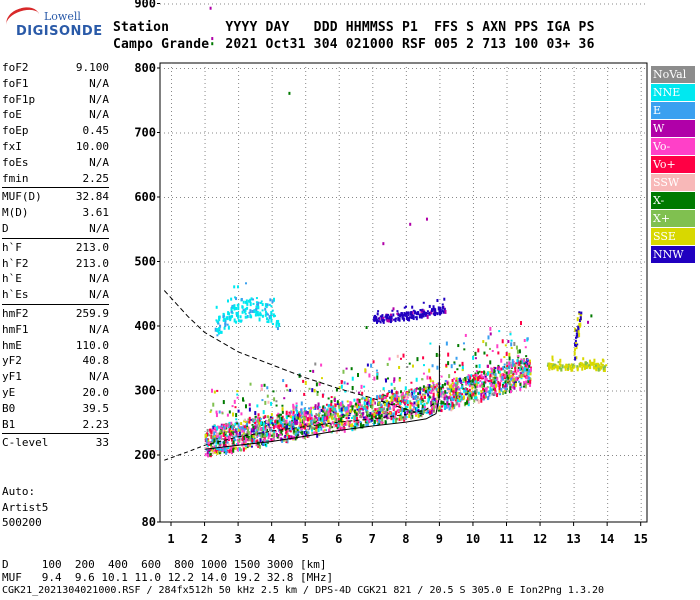  Describe the element at coordinates (55, 264) in the screenshot. I see `param-row: h`F2 213.0` at that location.